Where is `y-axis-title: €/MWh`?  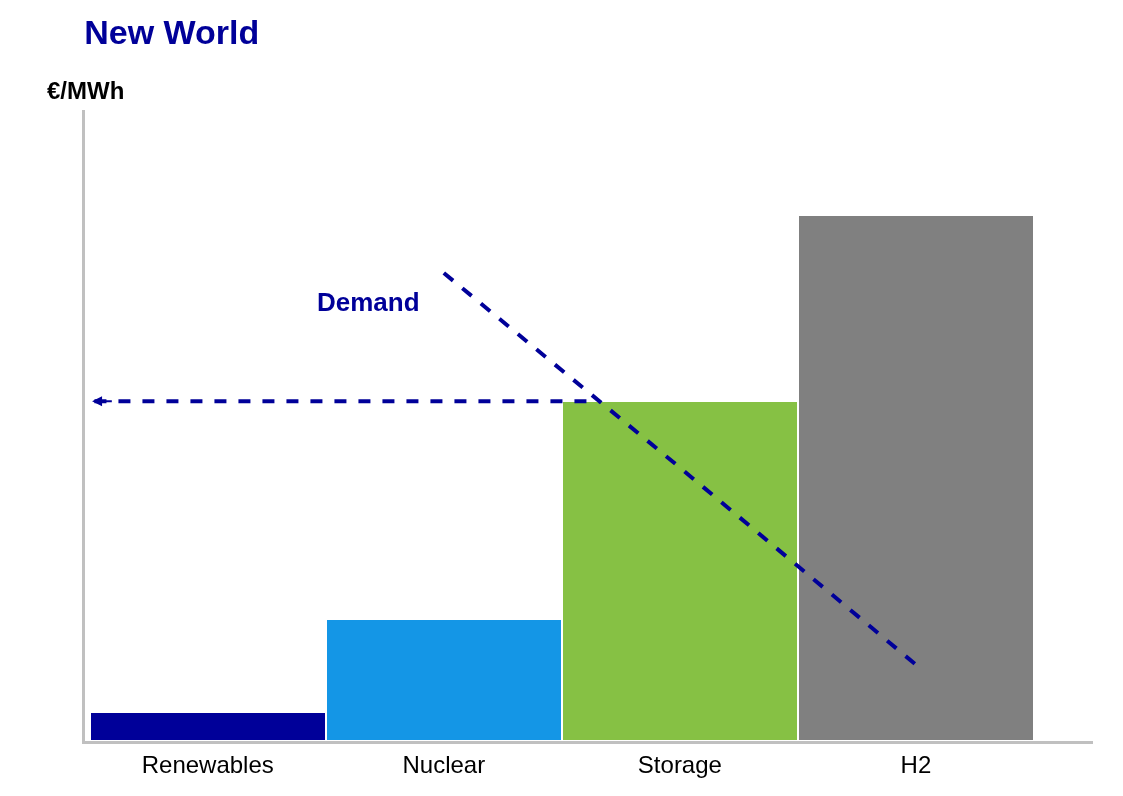
y-axis-title: €/MWh is located at coordinates (86, 90).